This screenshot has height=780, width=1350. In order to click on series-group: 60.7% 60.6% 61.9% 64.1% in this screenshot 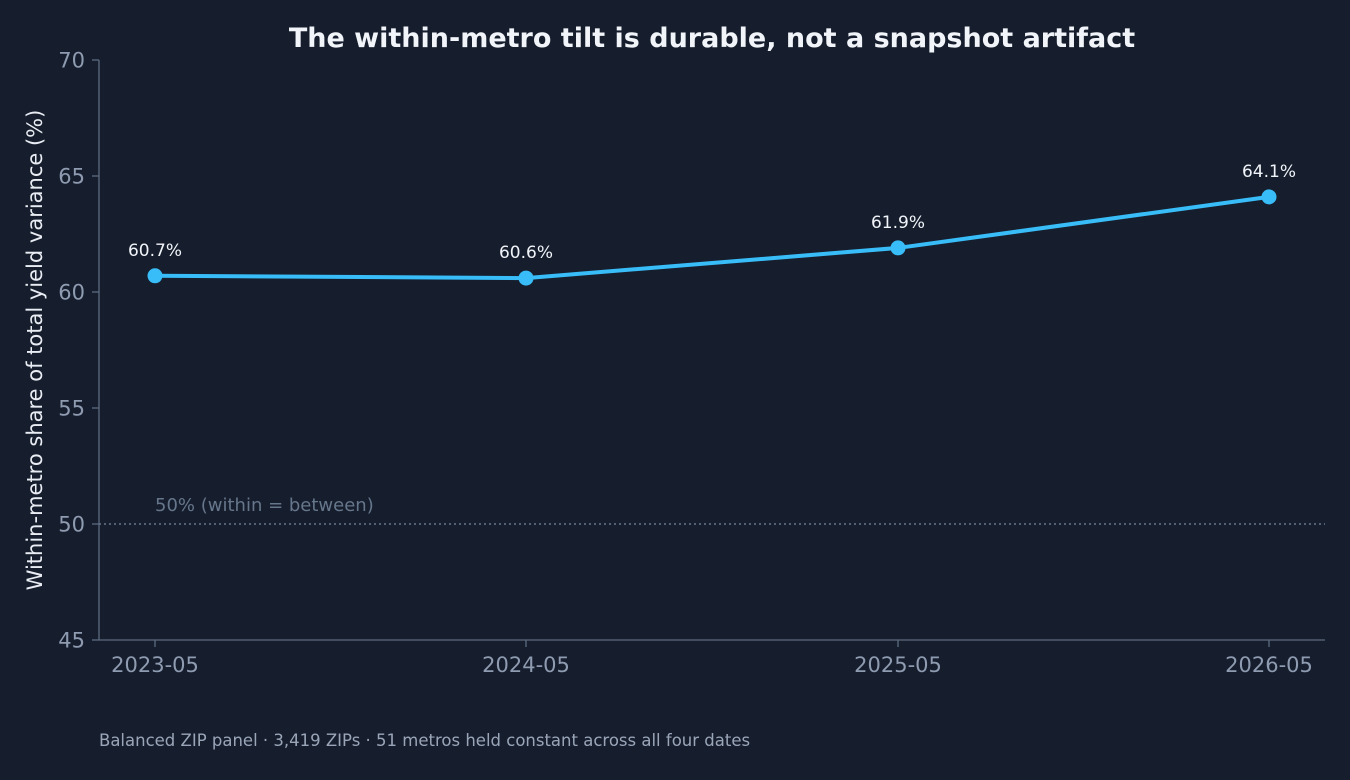, I will do `click(712, 224)`.